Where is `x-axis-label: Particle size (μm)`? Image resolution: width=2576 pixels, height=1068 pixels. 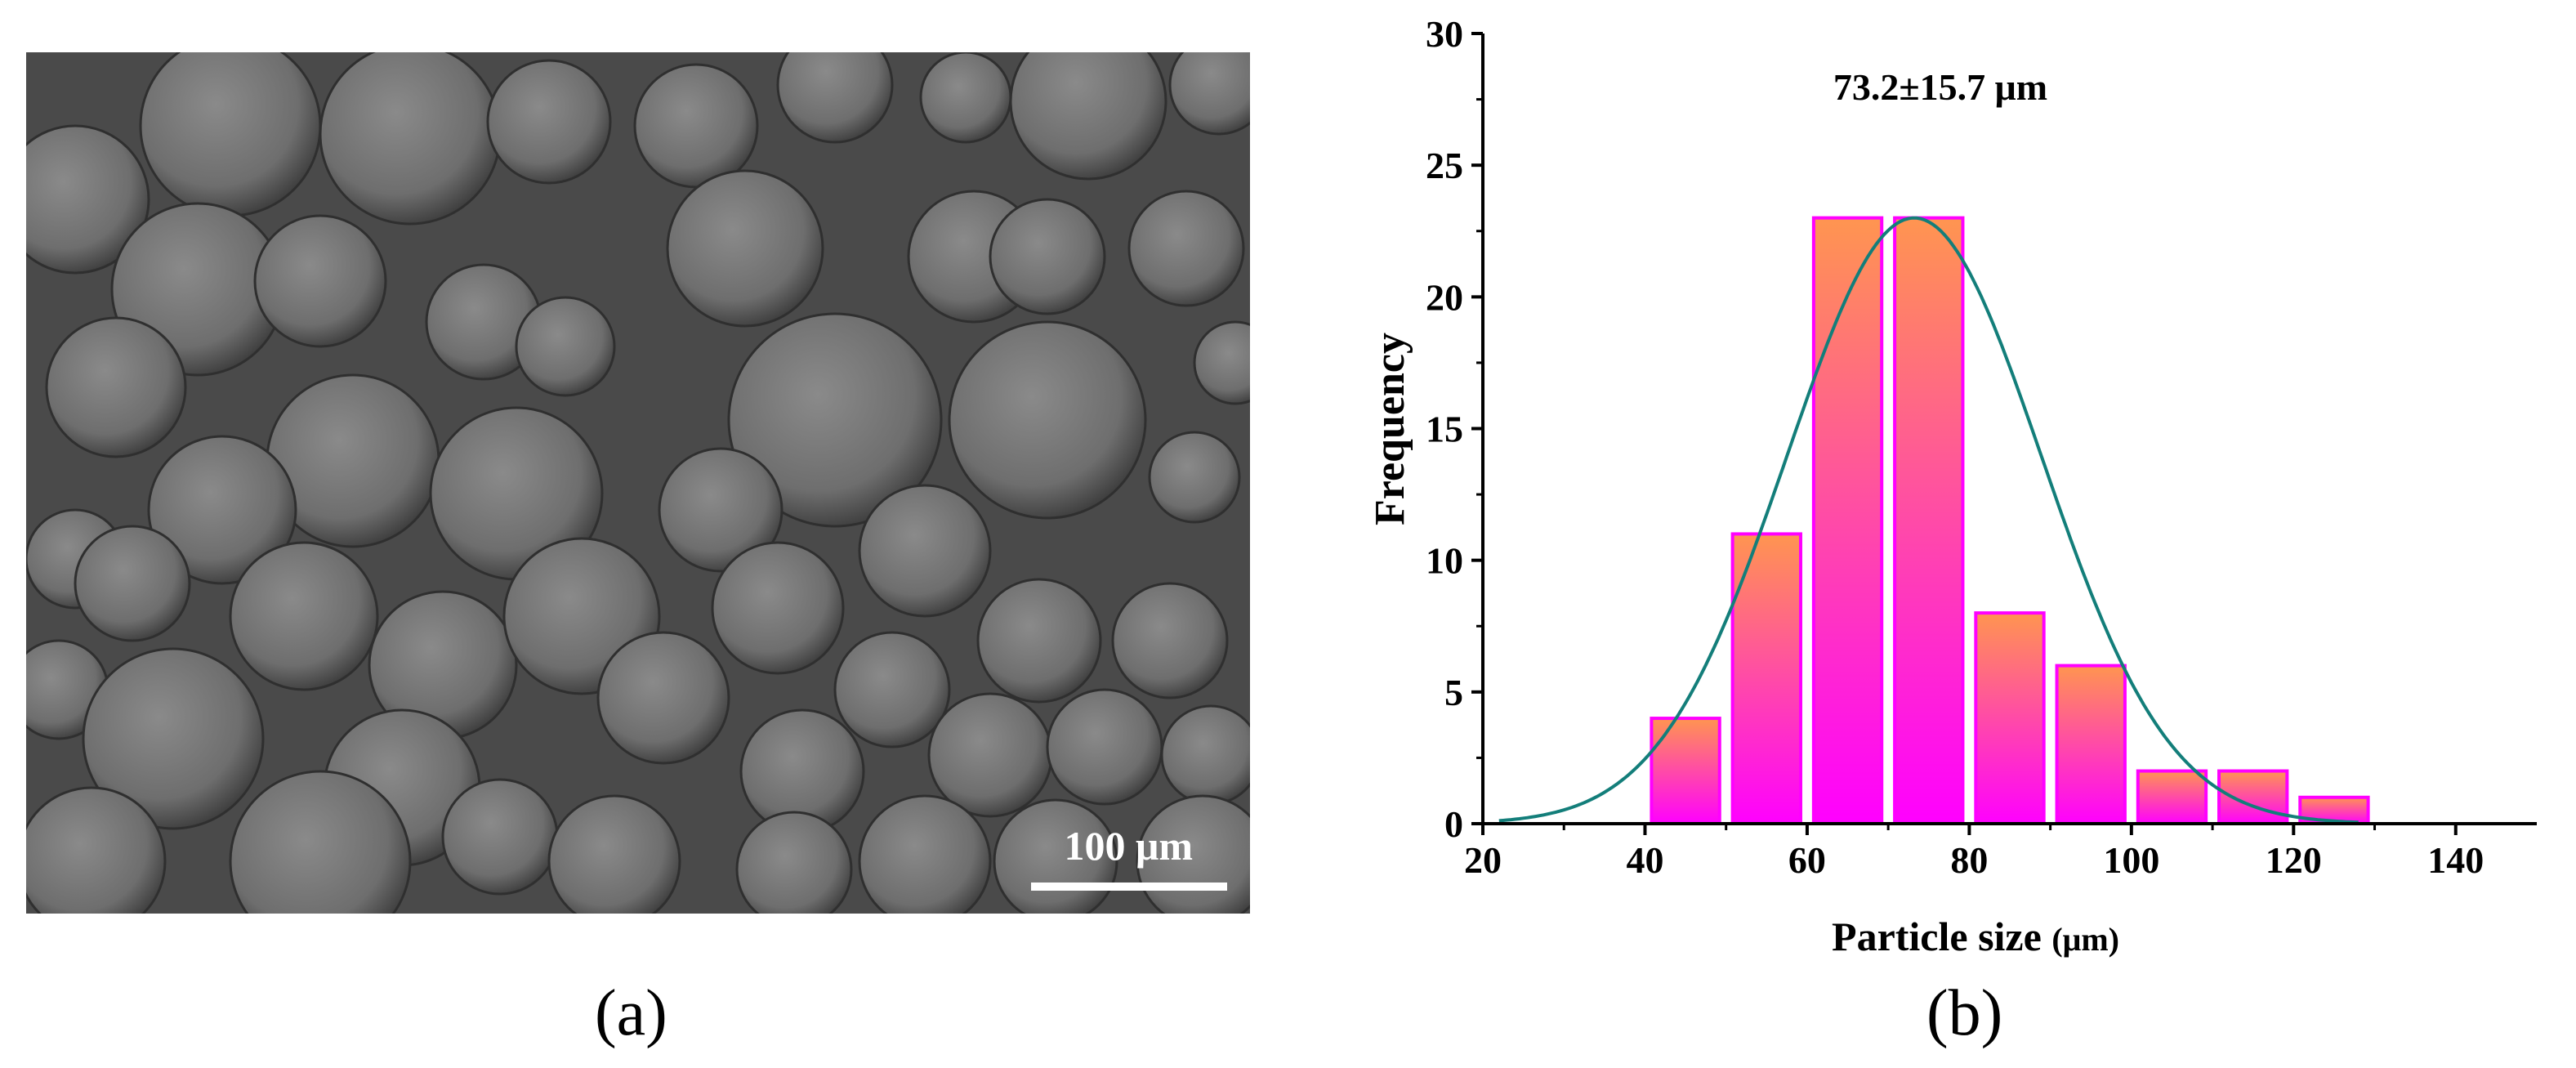
x-axis-label: Particle size (μm) is located at coordinates (1976, 936).